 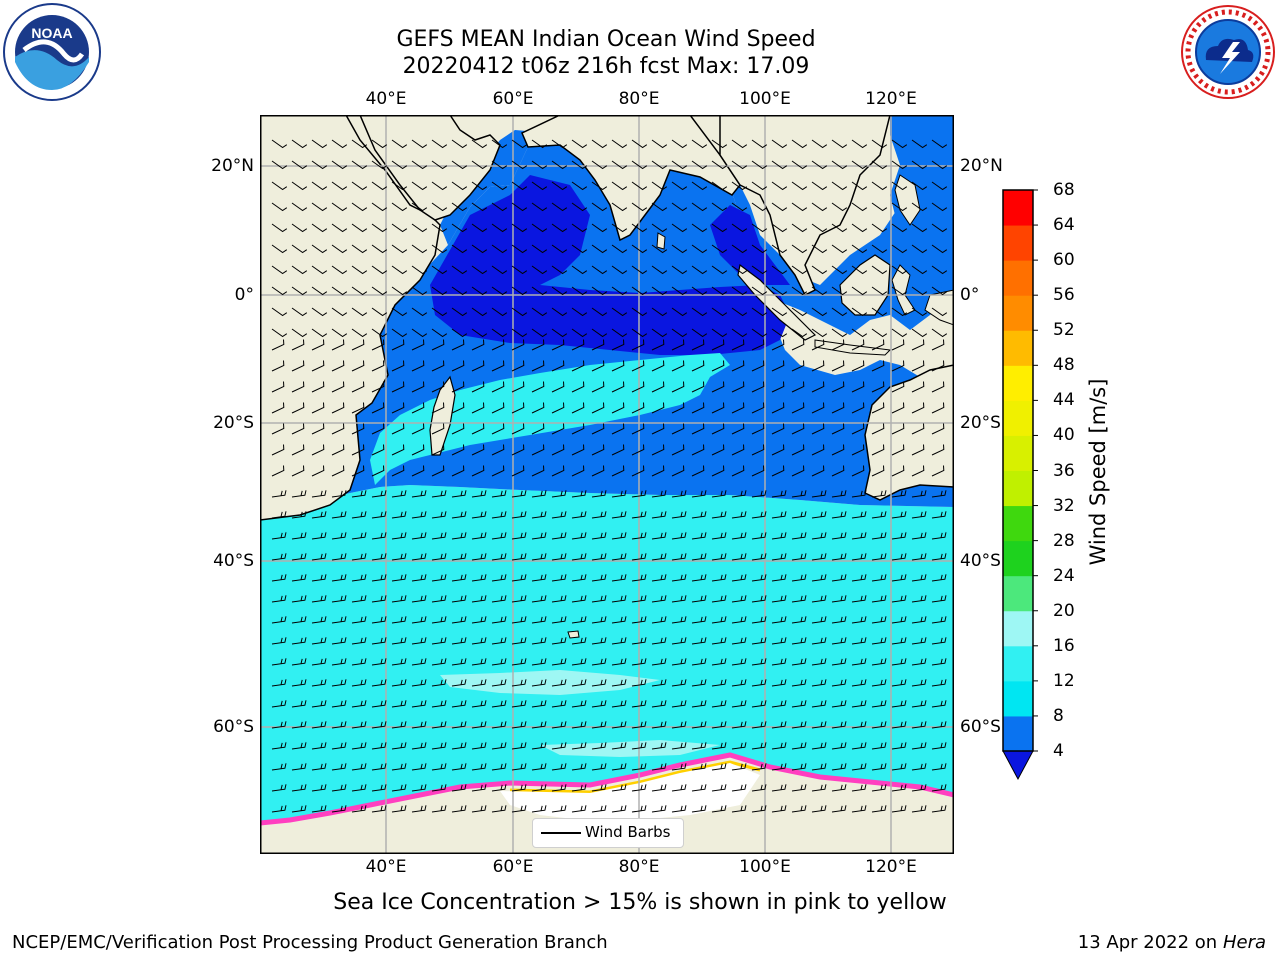 What do you see at coordinates (1064, 610) in the screenshot?
I see `colorbar-label: 20` at bounding box center [1064, 610].